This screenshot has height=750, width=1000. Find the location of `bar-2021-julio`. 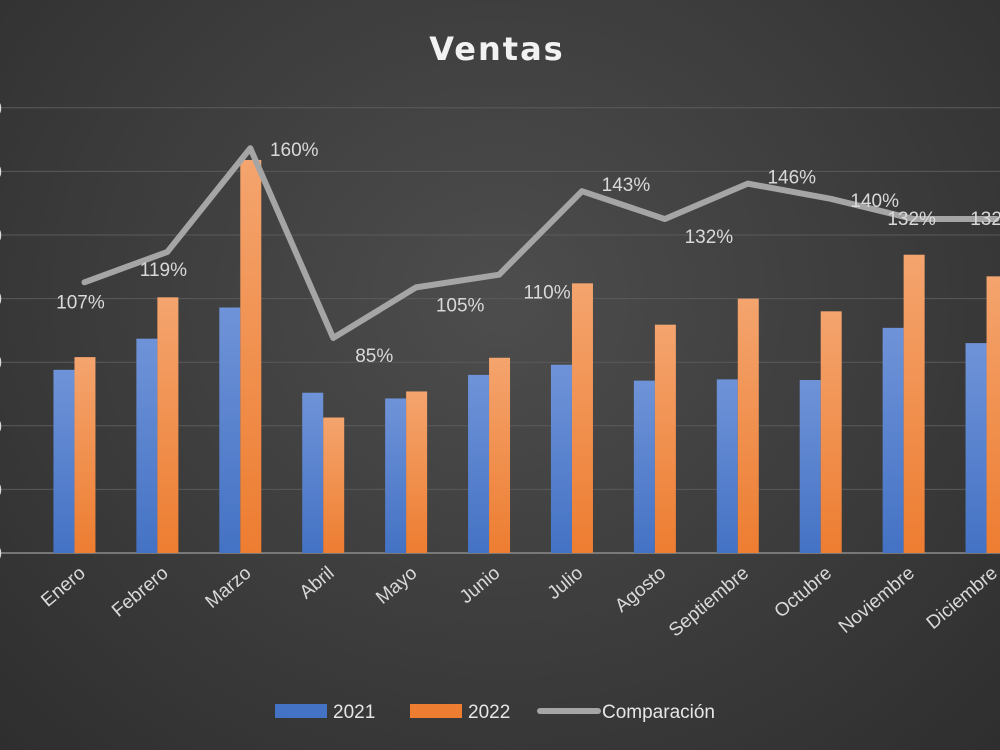

bar-2021-julio is located at coordinates (561, 458).